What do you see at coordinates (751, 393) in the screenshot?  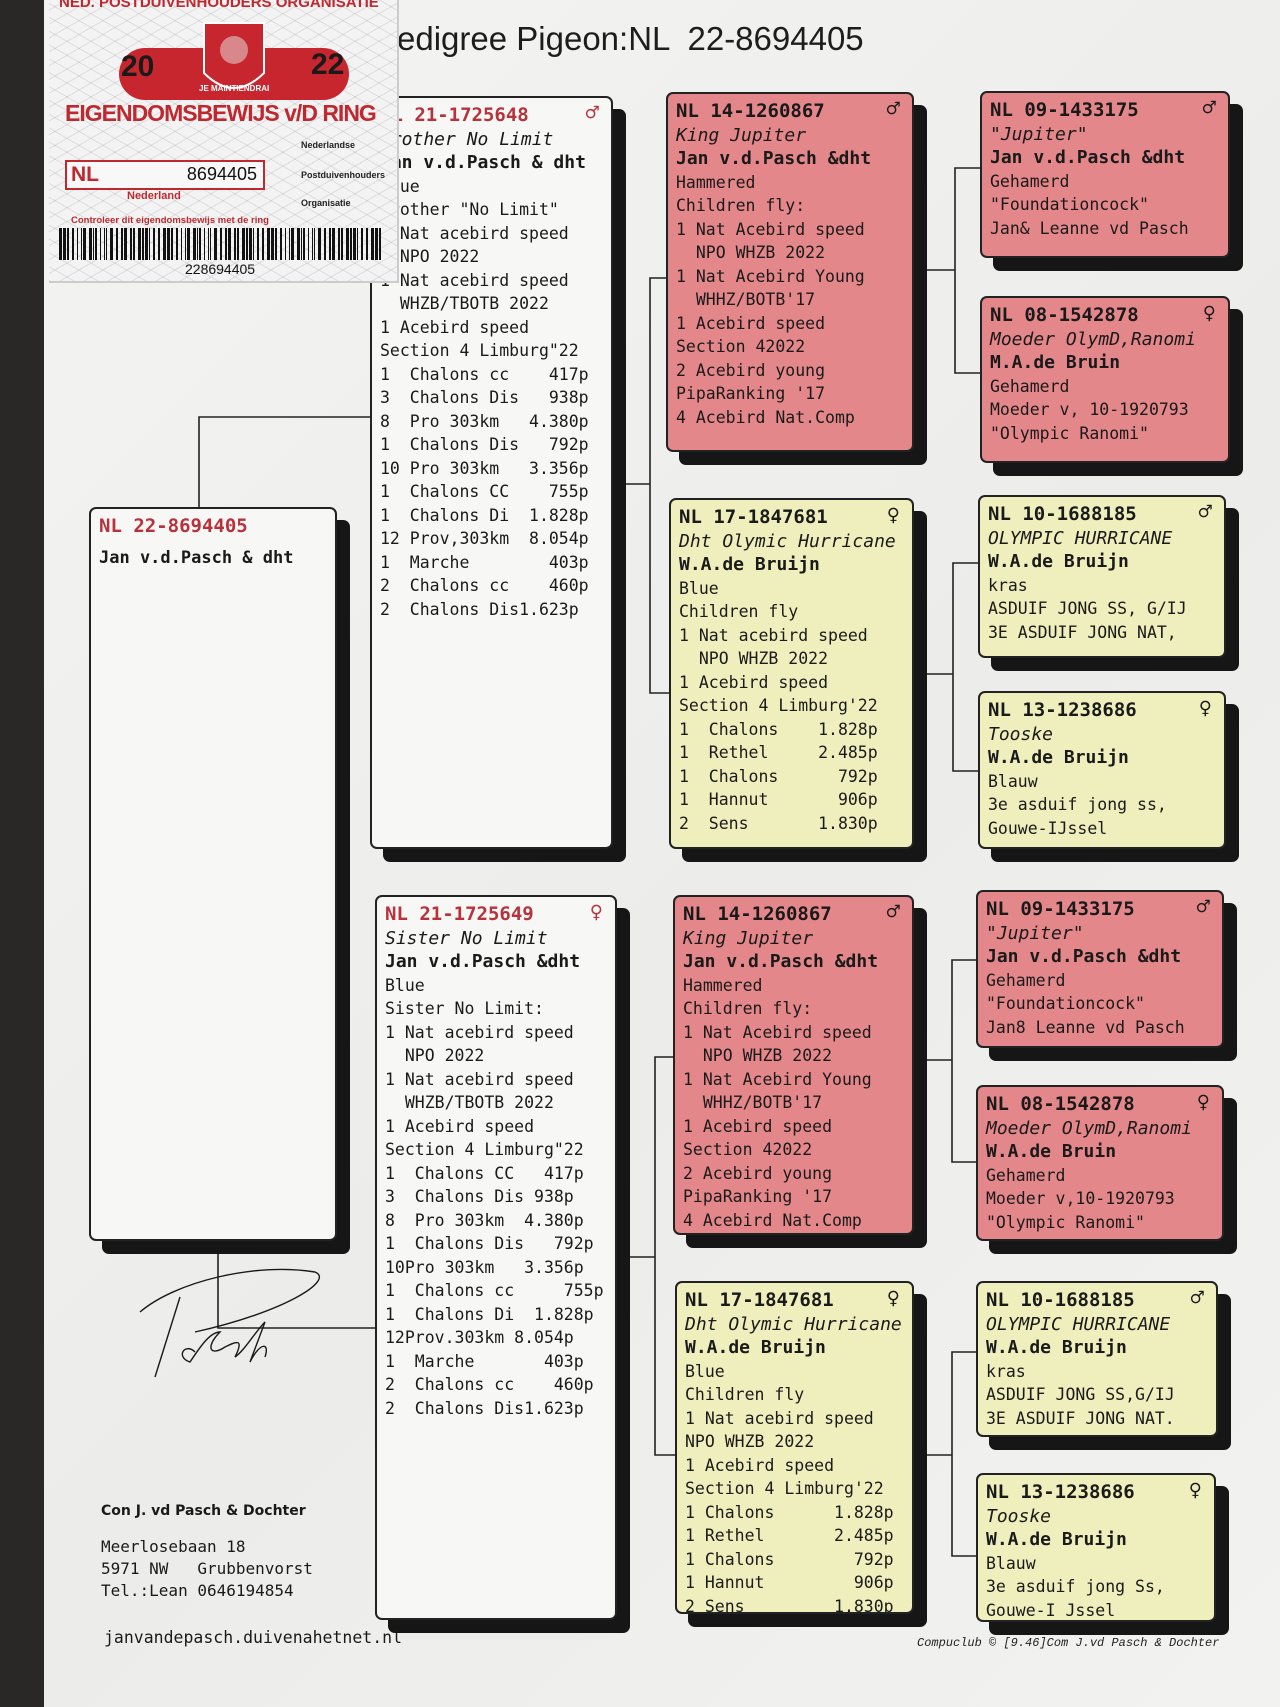 I see `info-line: PipaRanking '17` at bounding box center [751, 393].